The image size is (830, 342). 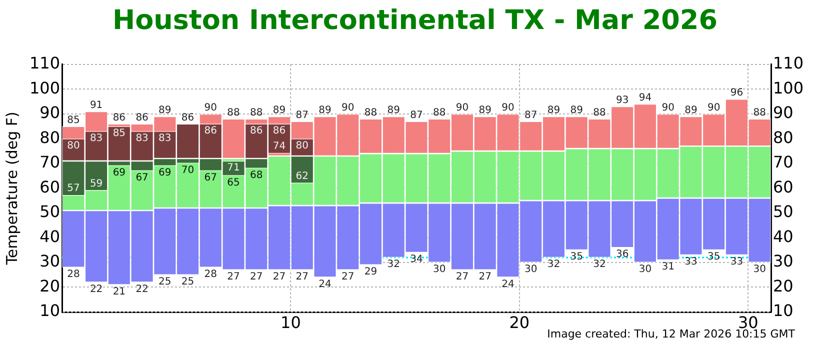 What do you see at coordinates (788, 63) in the screenshot?
I see `y2-tick-label: 110` at bounding box center [788, 63].